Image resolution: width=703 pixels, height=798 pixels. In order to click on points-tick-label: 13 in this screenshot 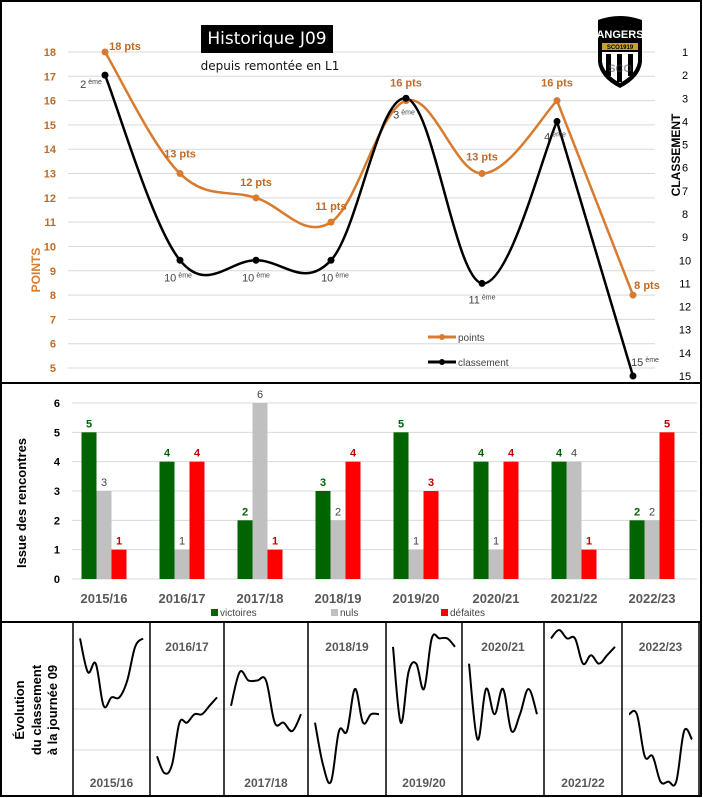, I will do `click(50, 175)`.